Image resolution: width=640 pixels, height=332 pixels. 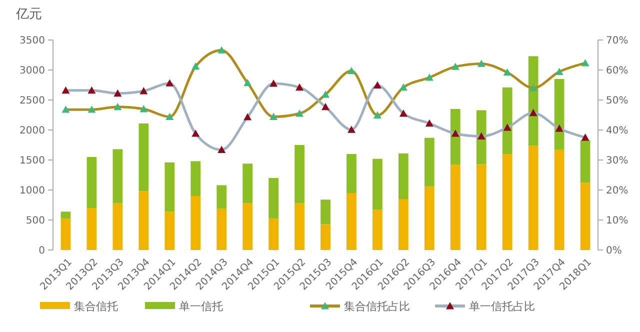 What do you see at coordinates (201, 306) in the screenshot?
I see `legend-label: 单一信托` at bounding box center [201, 306].